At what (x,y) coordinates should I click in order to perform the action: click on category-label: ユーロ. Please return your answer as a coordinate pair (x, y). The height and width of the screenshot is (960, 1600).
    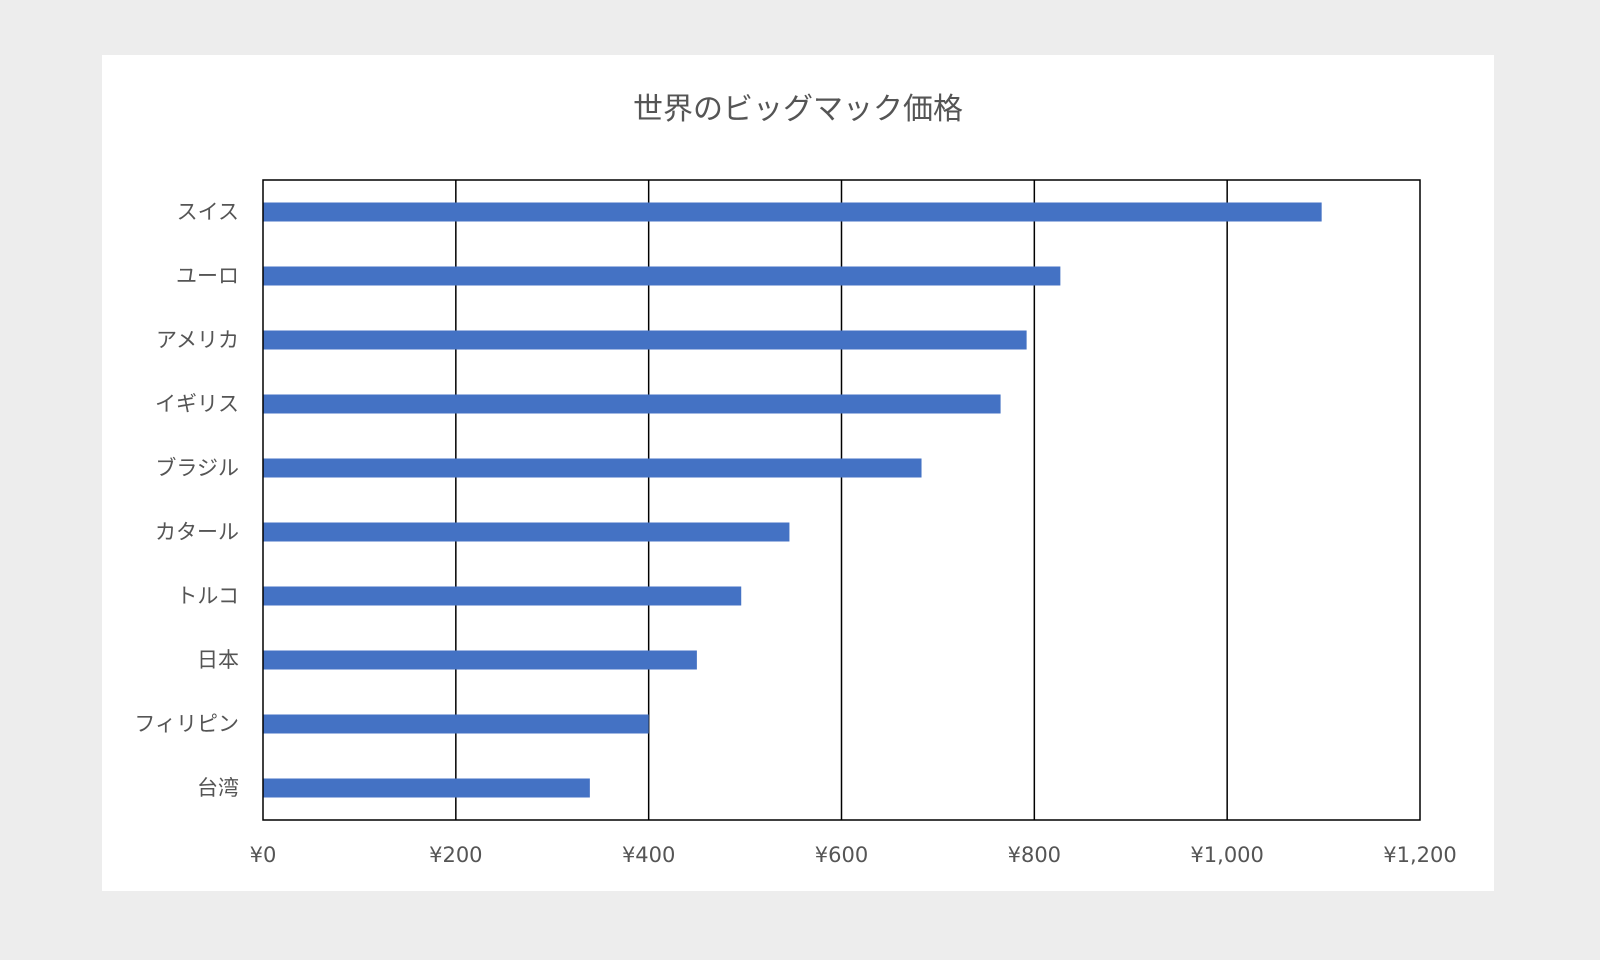
    Looking at the image, I should click on (207, 276).